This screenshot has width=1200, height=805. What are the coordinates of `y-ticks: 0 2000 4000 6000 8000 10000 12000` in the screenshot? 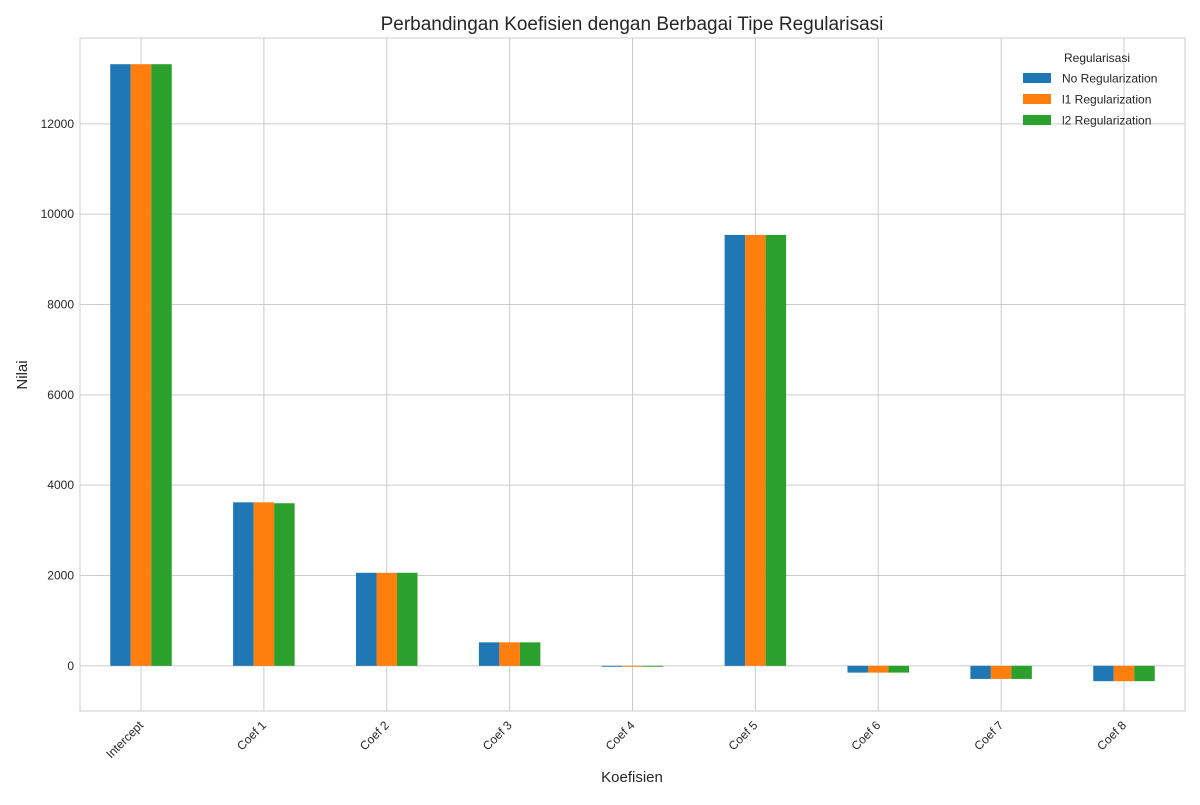 It's located at (58, 395).